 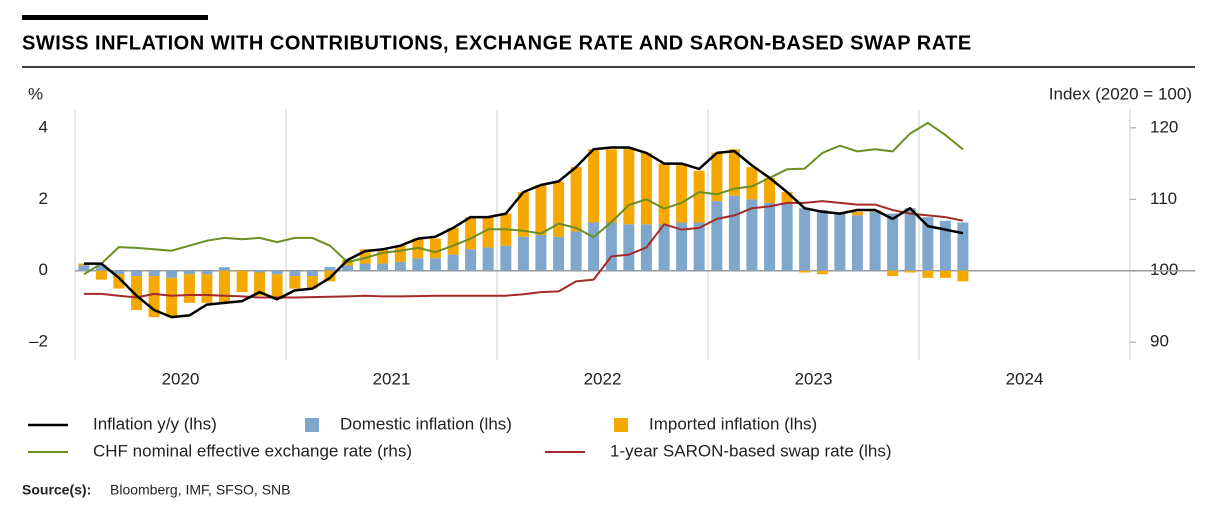 What do you see at coordinates (43, 126) in the screenshot?
I see `y-tick-label: 4` at bounding box center [43, 126].